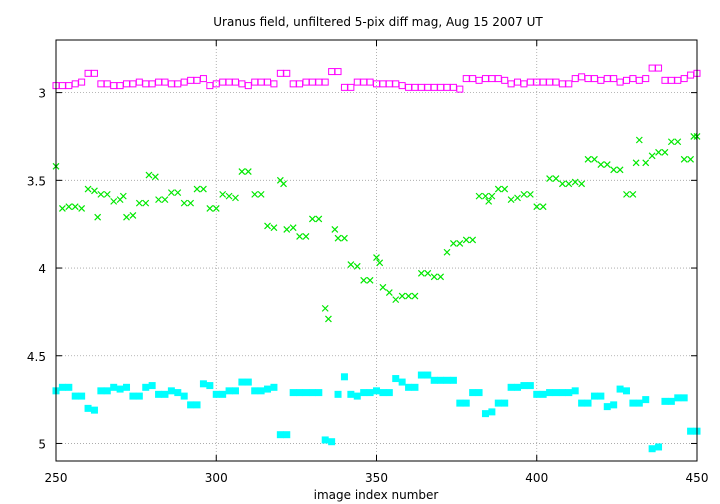 The width and height of the screenshot is (720, 504). I want to click on x-tick-label: 350, so click(376, 478).